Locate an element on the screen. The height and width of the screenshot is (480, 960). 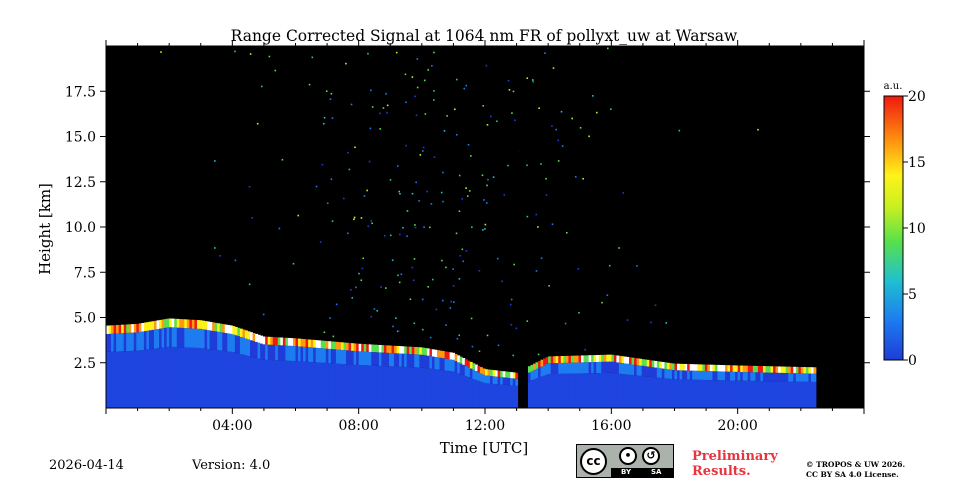
attribution-icon: • is located at coordinates (628, 456).